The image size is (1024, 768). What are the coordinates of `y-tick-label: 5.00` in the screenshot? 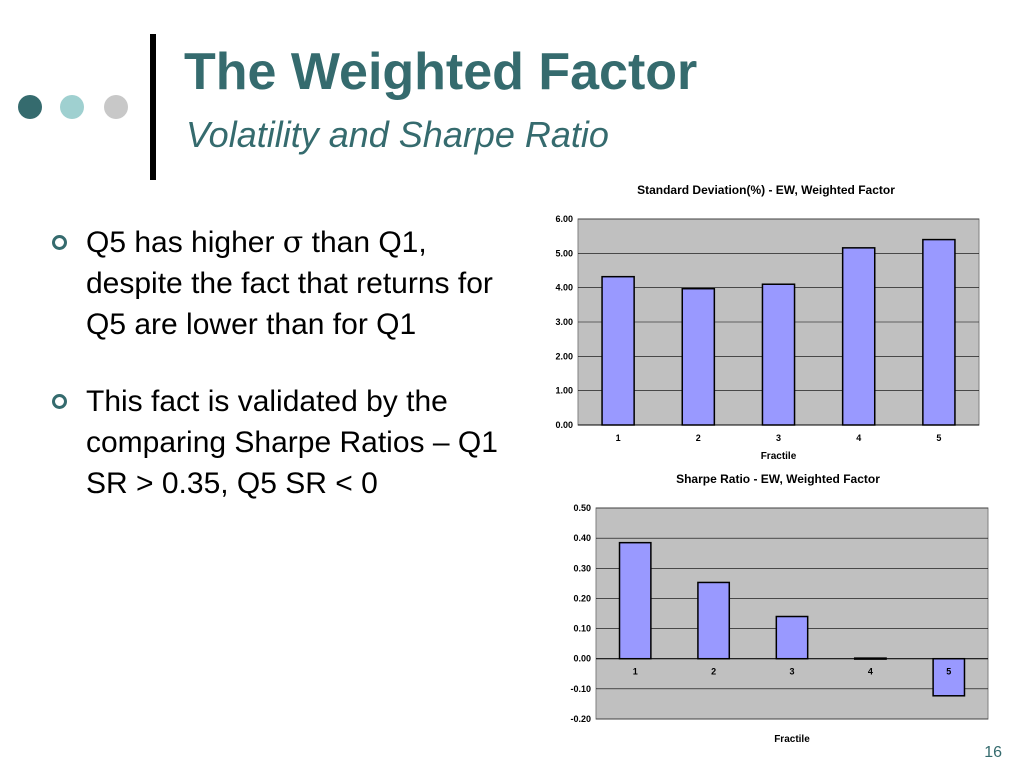 It's located at (564, 253).